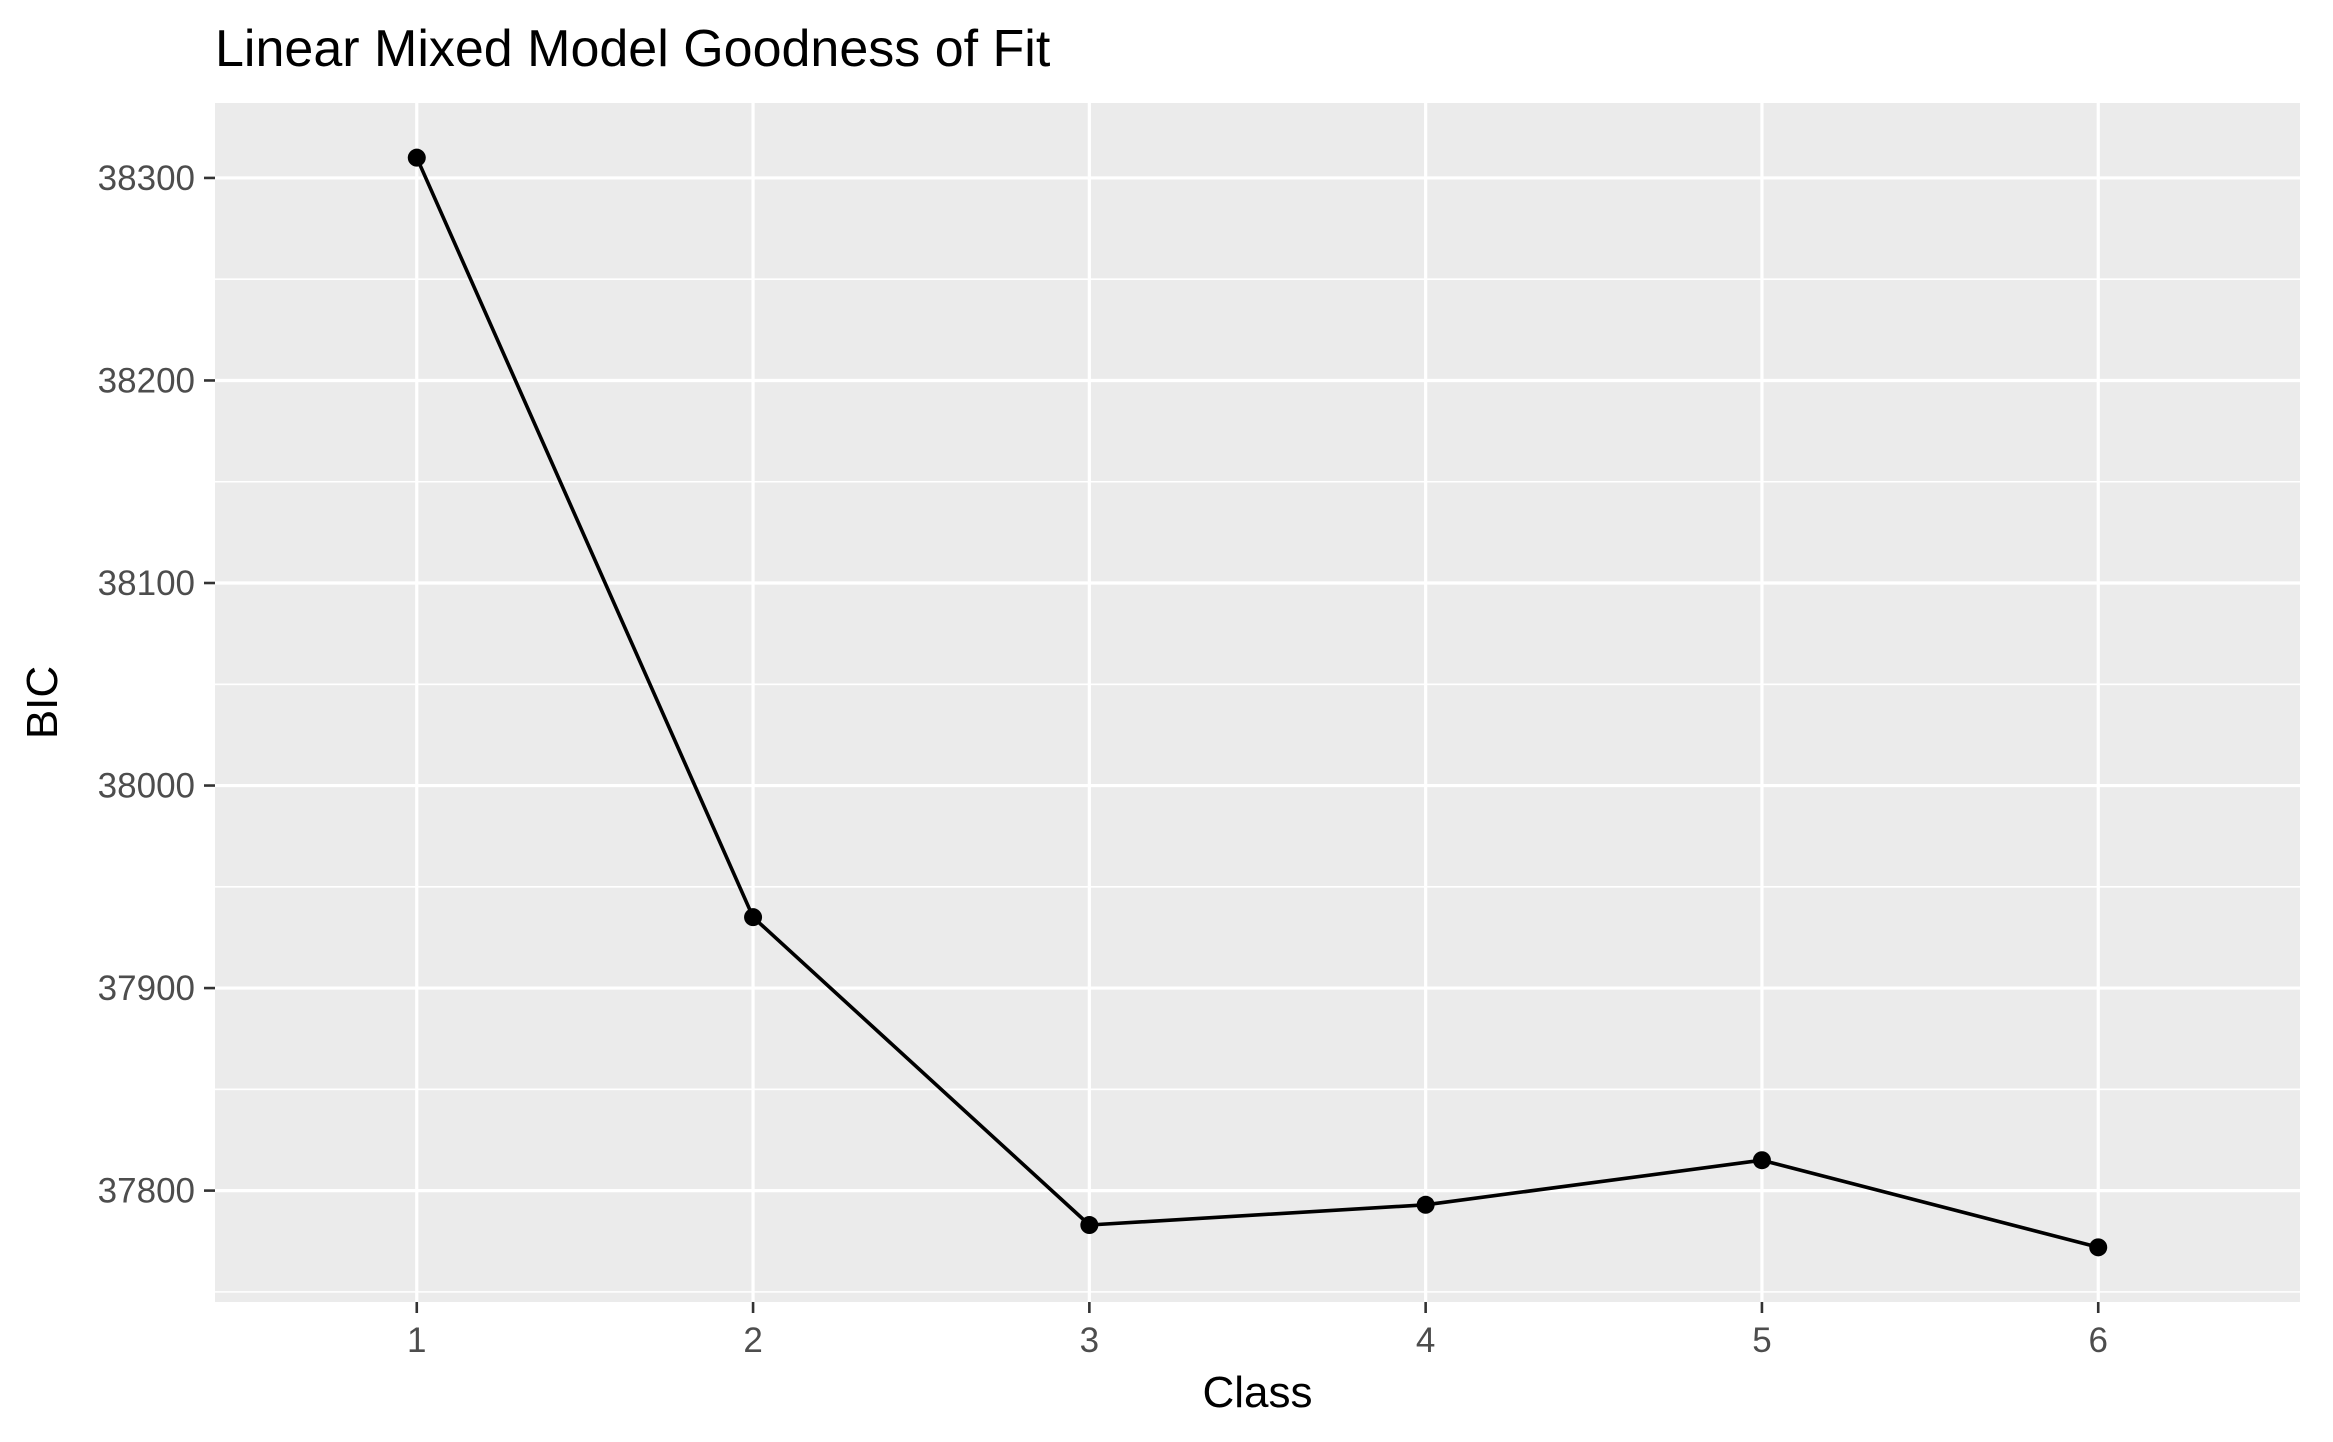 The image size is (2333, 1442). What do you see at coordinates (146, 988) in the screenshot?
I see `y-tick-label: 37900` at bounding box center [146, 988].